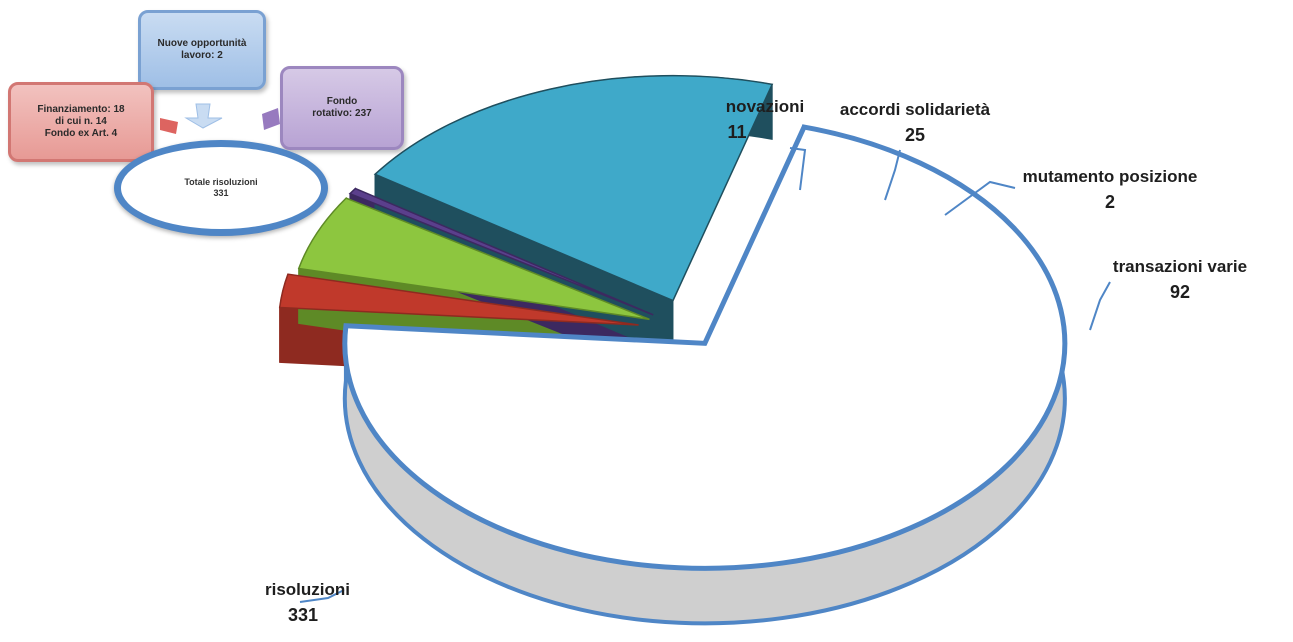 This screenshot has width=1293, height=642. I want to click on label-accordi-solidariet: accordi solidarietà, so click(915, 109).